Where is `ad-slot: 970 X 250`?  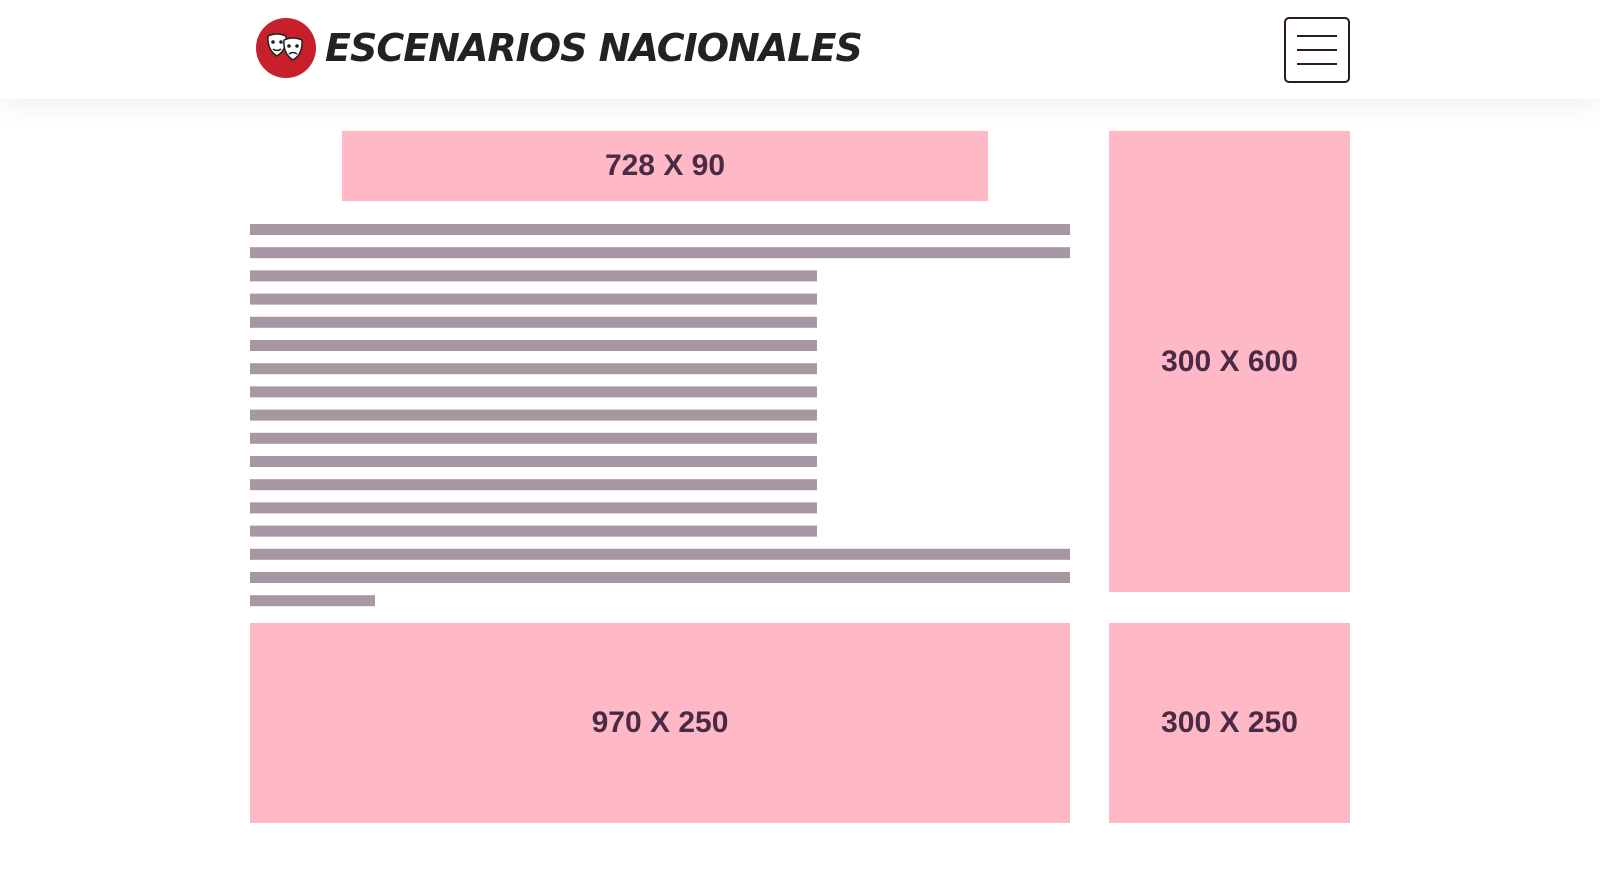 ad-slot: 970 X 250 is located at coordinates (660, 723).